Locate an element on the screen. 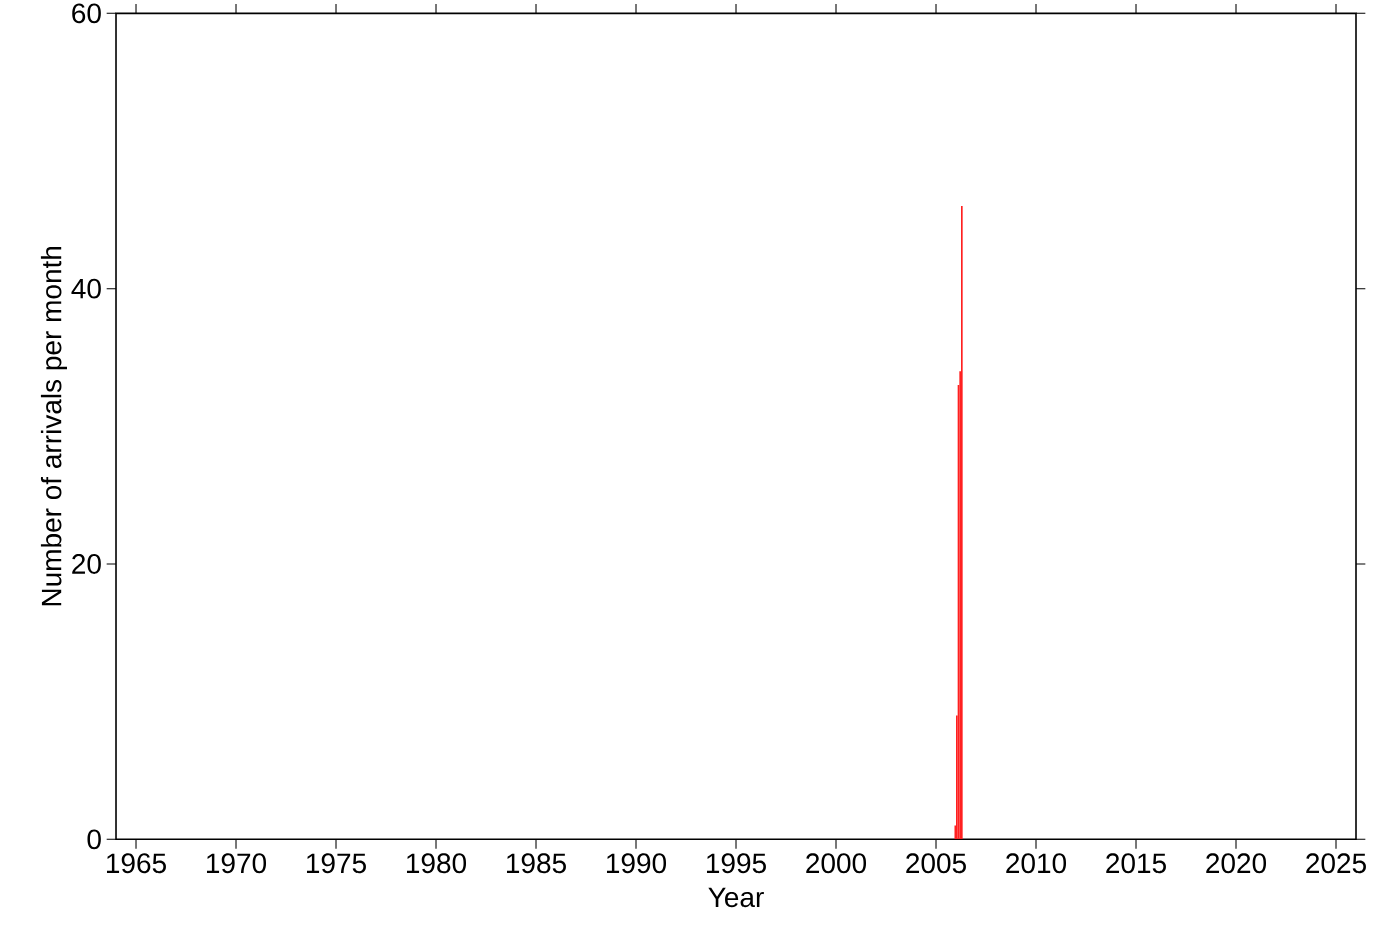 The image size is (1382, 942). x-tick-label: 1990 is located at coordinates (637, 863).